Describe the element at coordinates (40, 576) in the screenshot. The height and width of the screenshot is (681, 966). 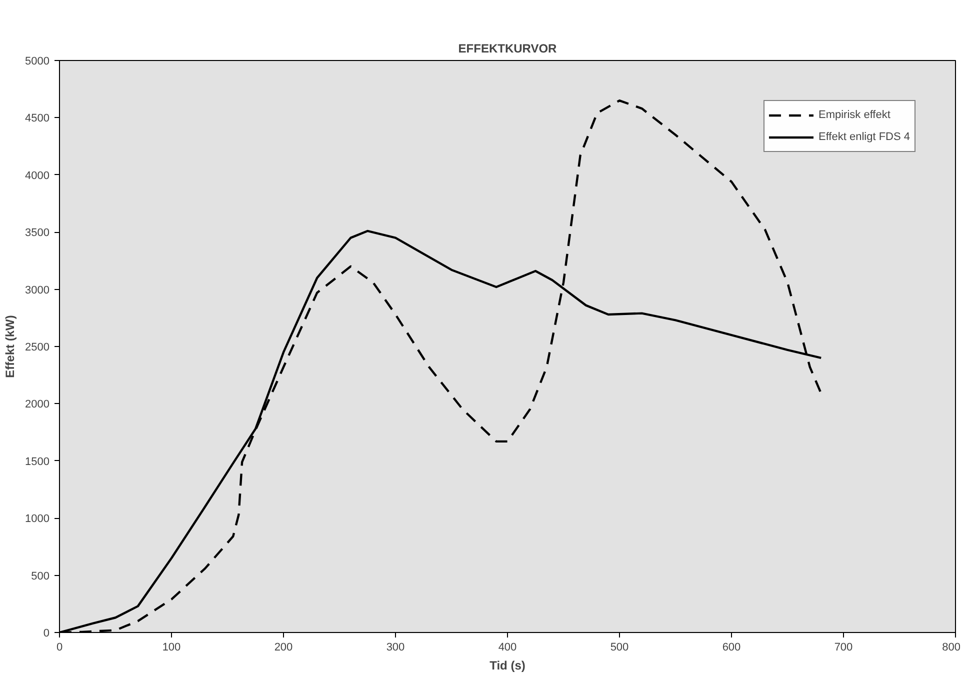
I see `y-tick-label: 500` at that location.